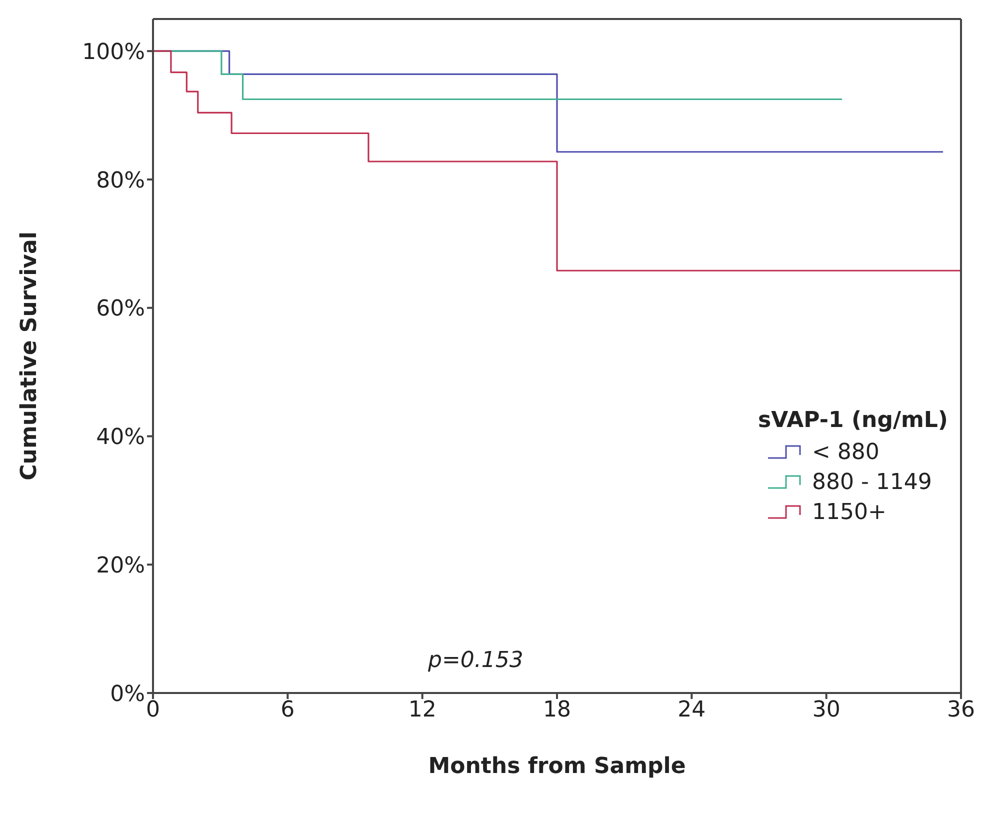 The height and width of the screenshot is (823, 986). I want to click on y-tick-label: 0%, so click(127, 694).